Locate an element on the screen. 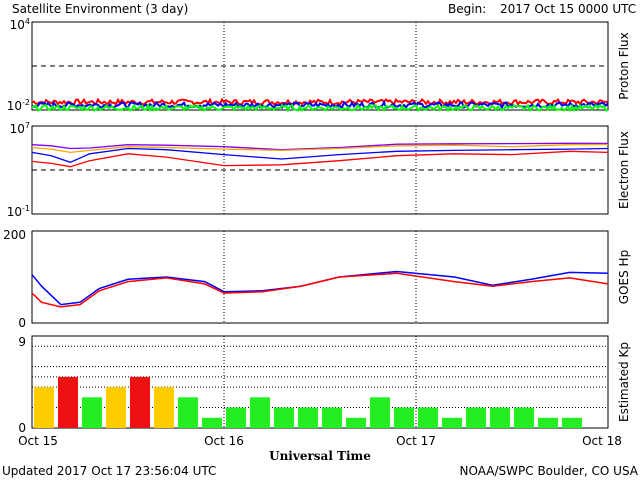  xtick-oct18: Oct 18 is located at coordinates (602, 441).